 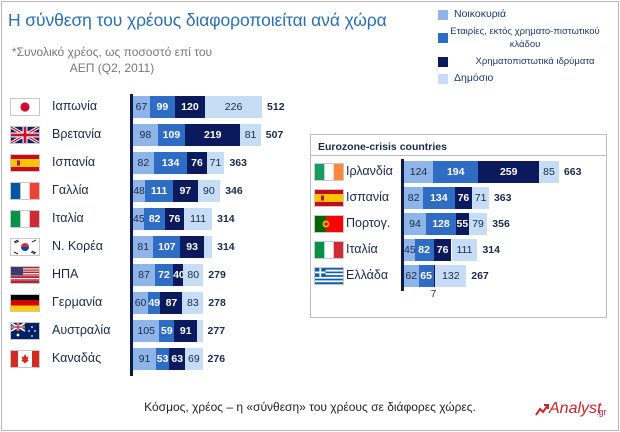 I want to click on euro-bar-segment-households: 124, so click(x=419, y=172).